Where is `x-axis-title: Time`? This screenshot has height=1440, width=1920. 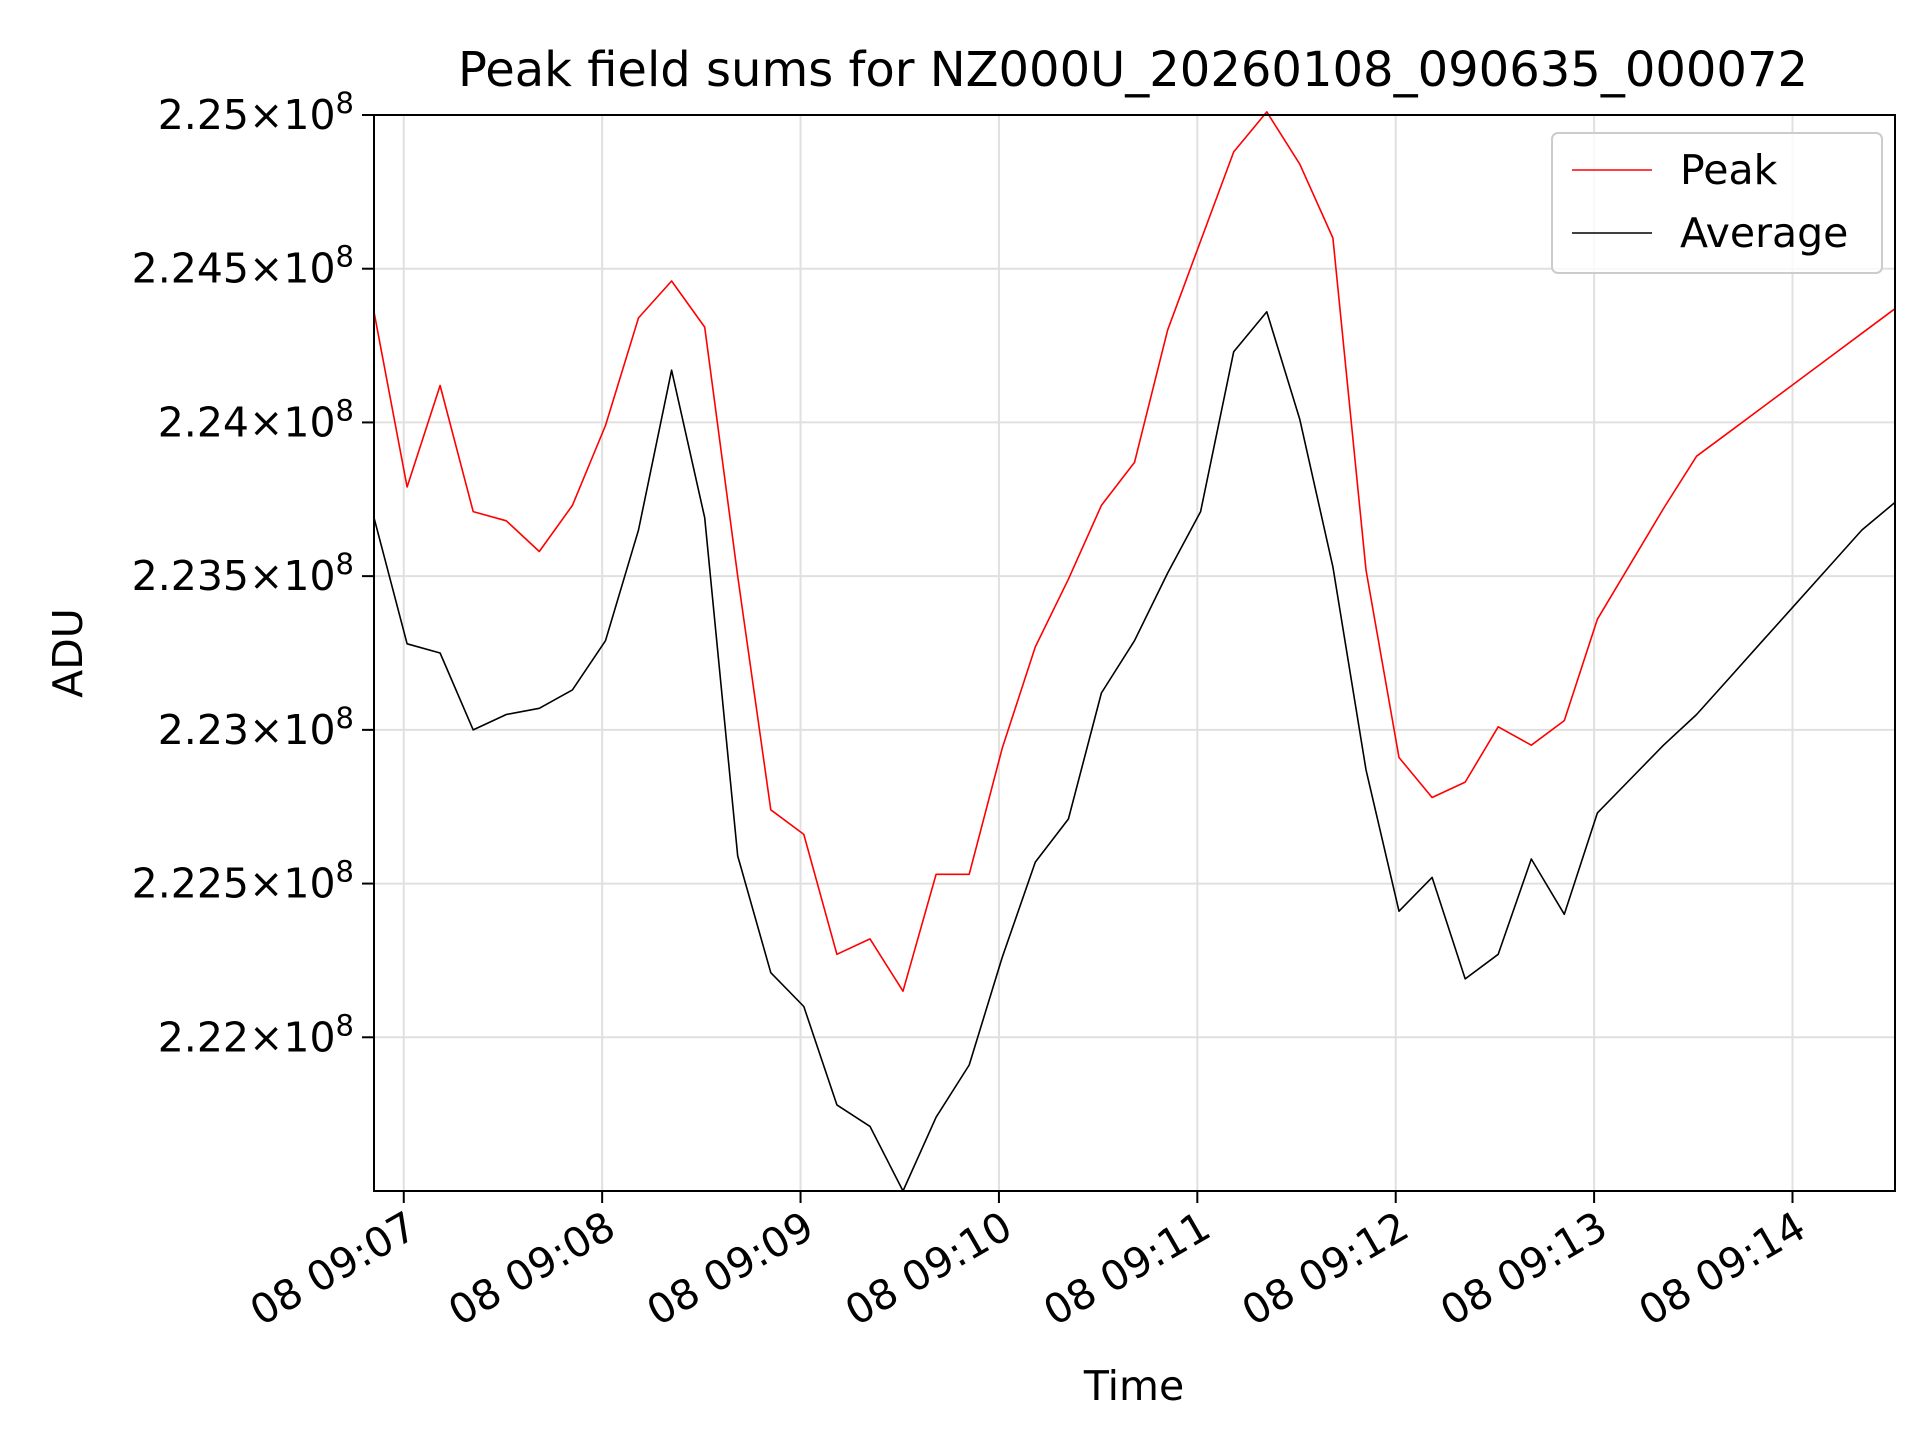 x-axis-title: Time is located at coordinates (1133, 1386).